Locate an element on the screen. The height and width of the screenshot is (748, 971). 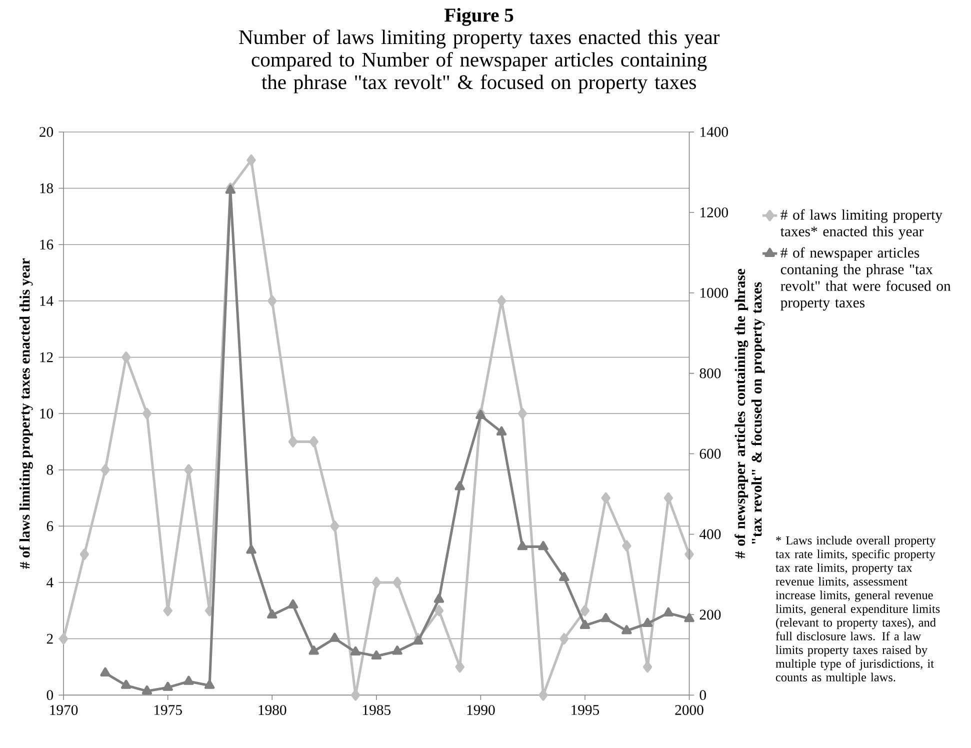
x-tick-label: 1985 is located at coordinates (376, 710).